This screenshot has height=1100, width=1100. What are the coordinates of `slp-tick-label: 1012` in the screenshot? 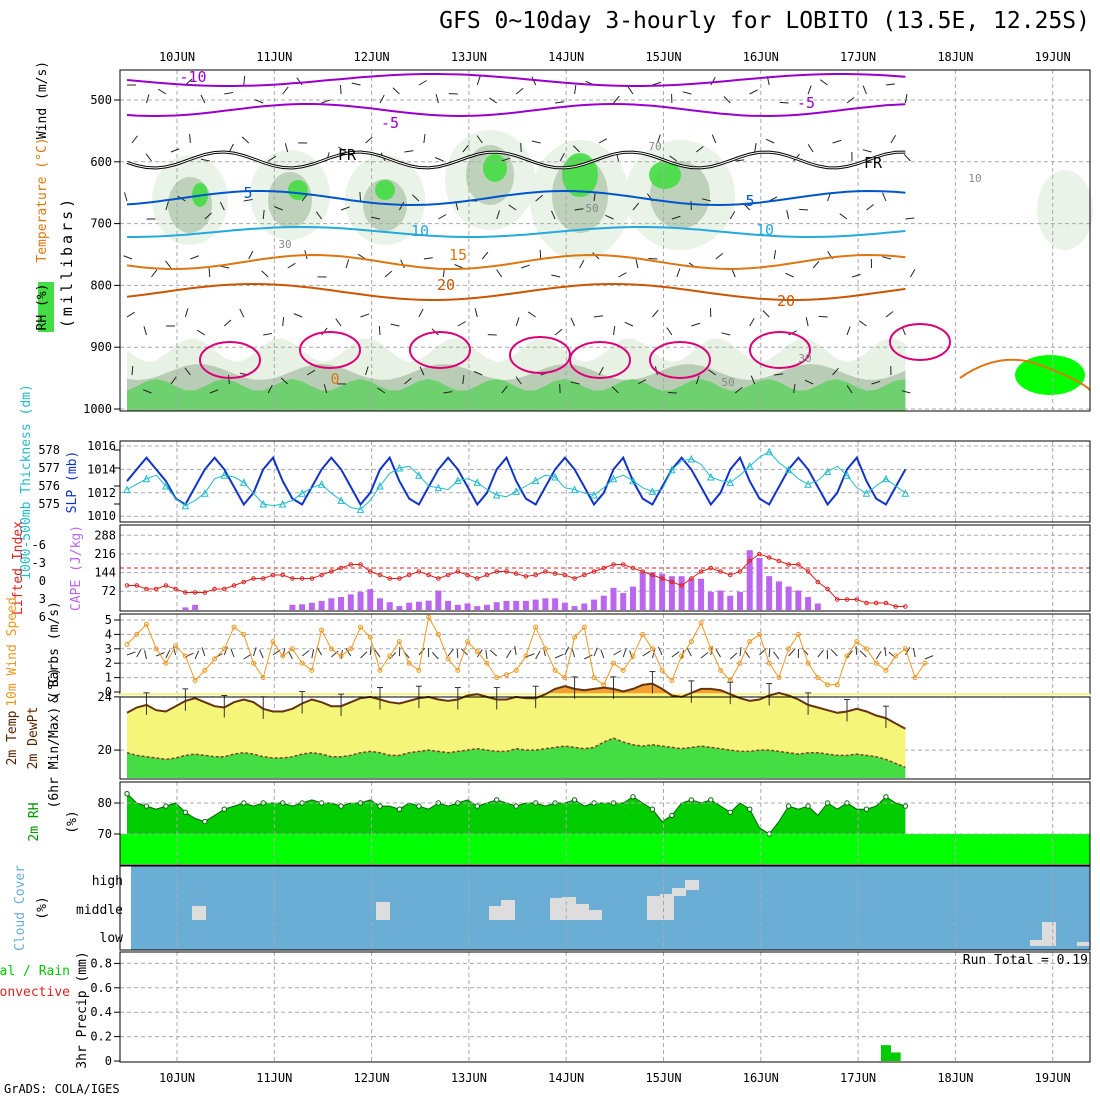 It's located at (101, 493).